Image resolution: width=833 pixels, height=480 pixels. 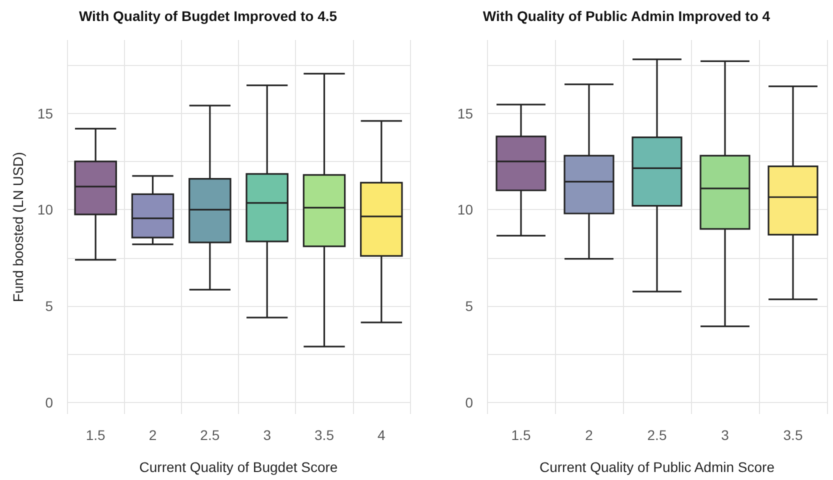 What do you see at coordinates (657, 467) in the screenshot?
I see `x-axis-title: Current Quality of Public Admin Score` at bounding box center [657, 467].